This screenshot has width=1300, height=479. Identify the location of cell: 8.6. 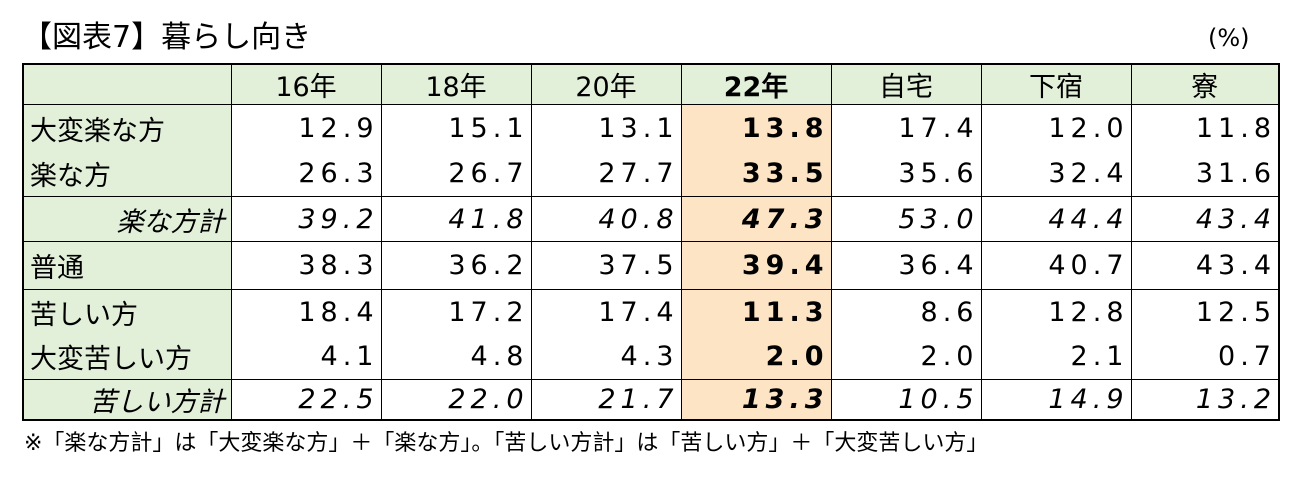
(905, 312).